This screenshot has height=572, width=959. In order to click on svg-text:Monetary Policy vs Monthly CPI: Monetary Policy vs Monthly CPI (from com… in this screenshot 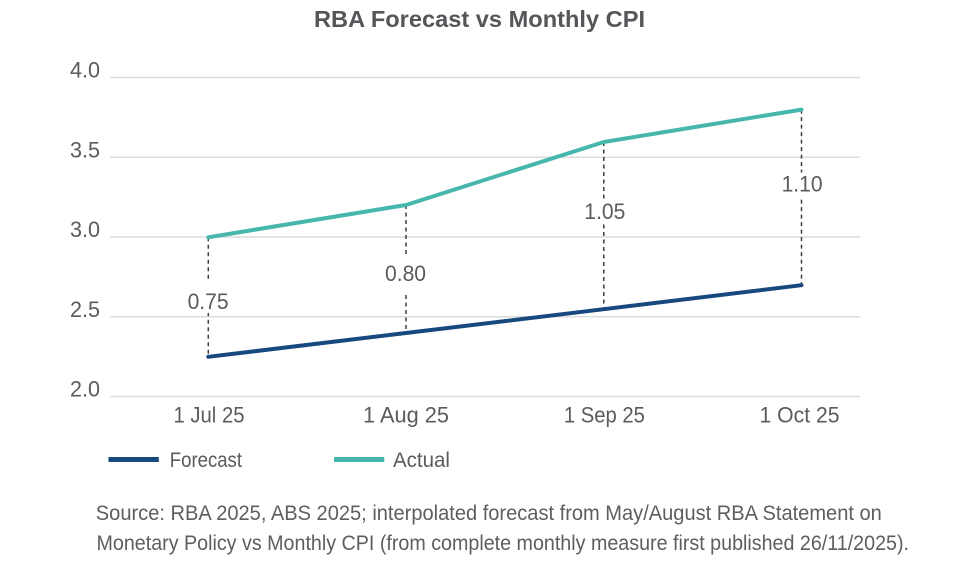, I will do `click(503, 543)`.